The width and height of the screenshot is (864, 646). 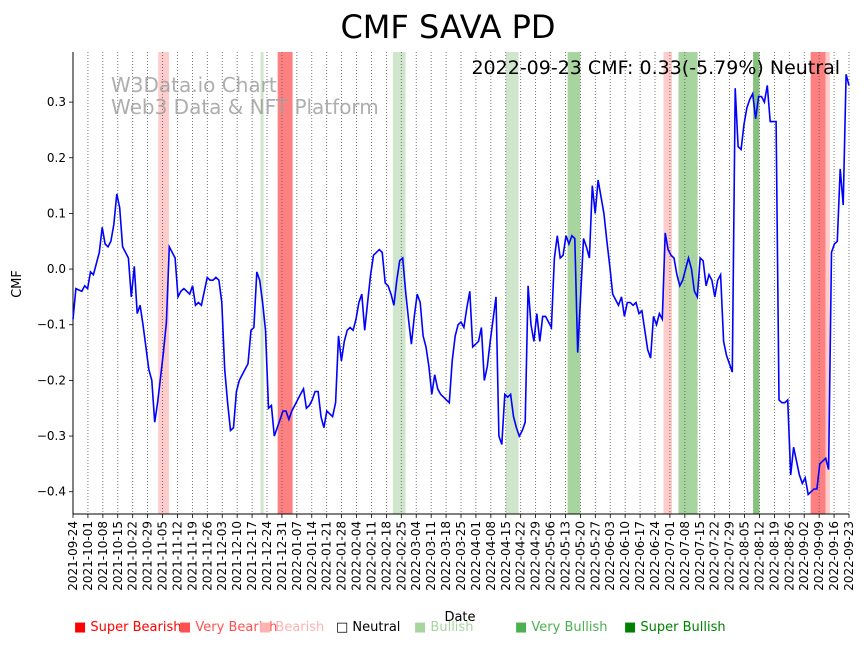 What do you see at coordinates (252, 556) in the screenshot?
I see `x-tick-label: 2021-12-17` at bounding box center [252, 556].